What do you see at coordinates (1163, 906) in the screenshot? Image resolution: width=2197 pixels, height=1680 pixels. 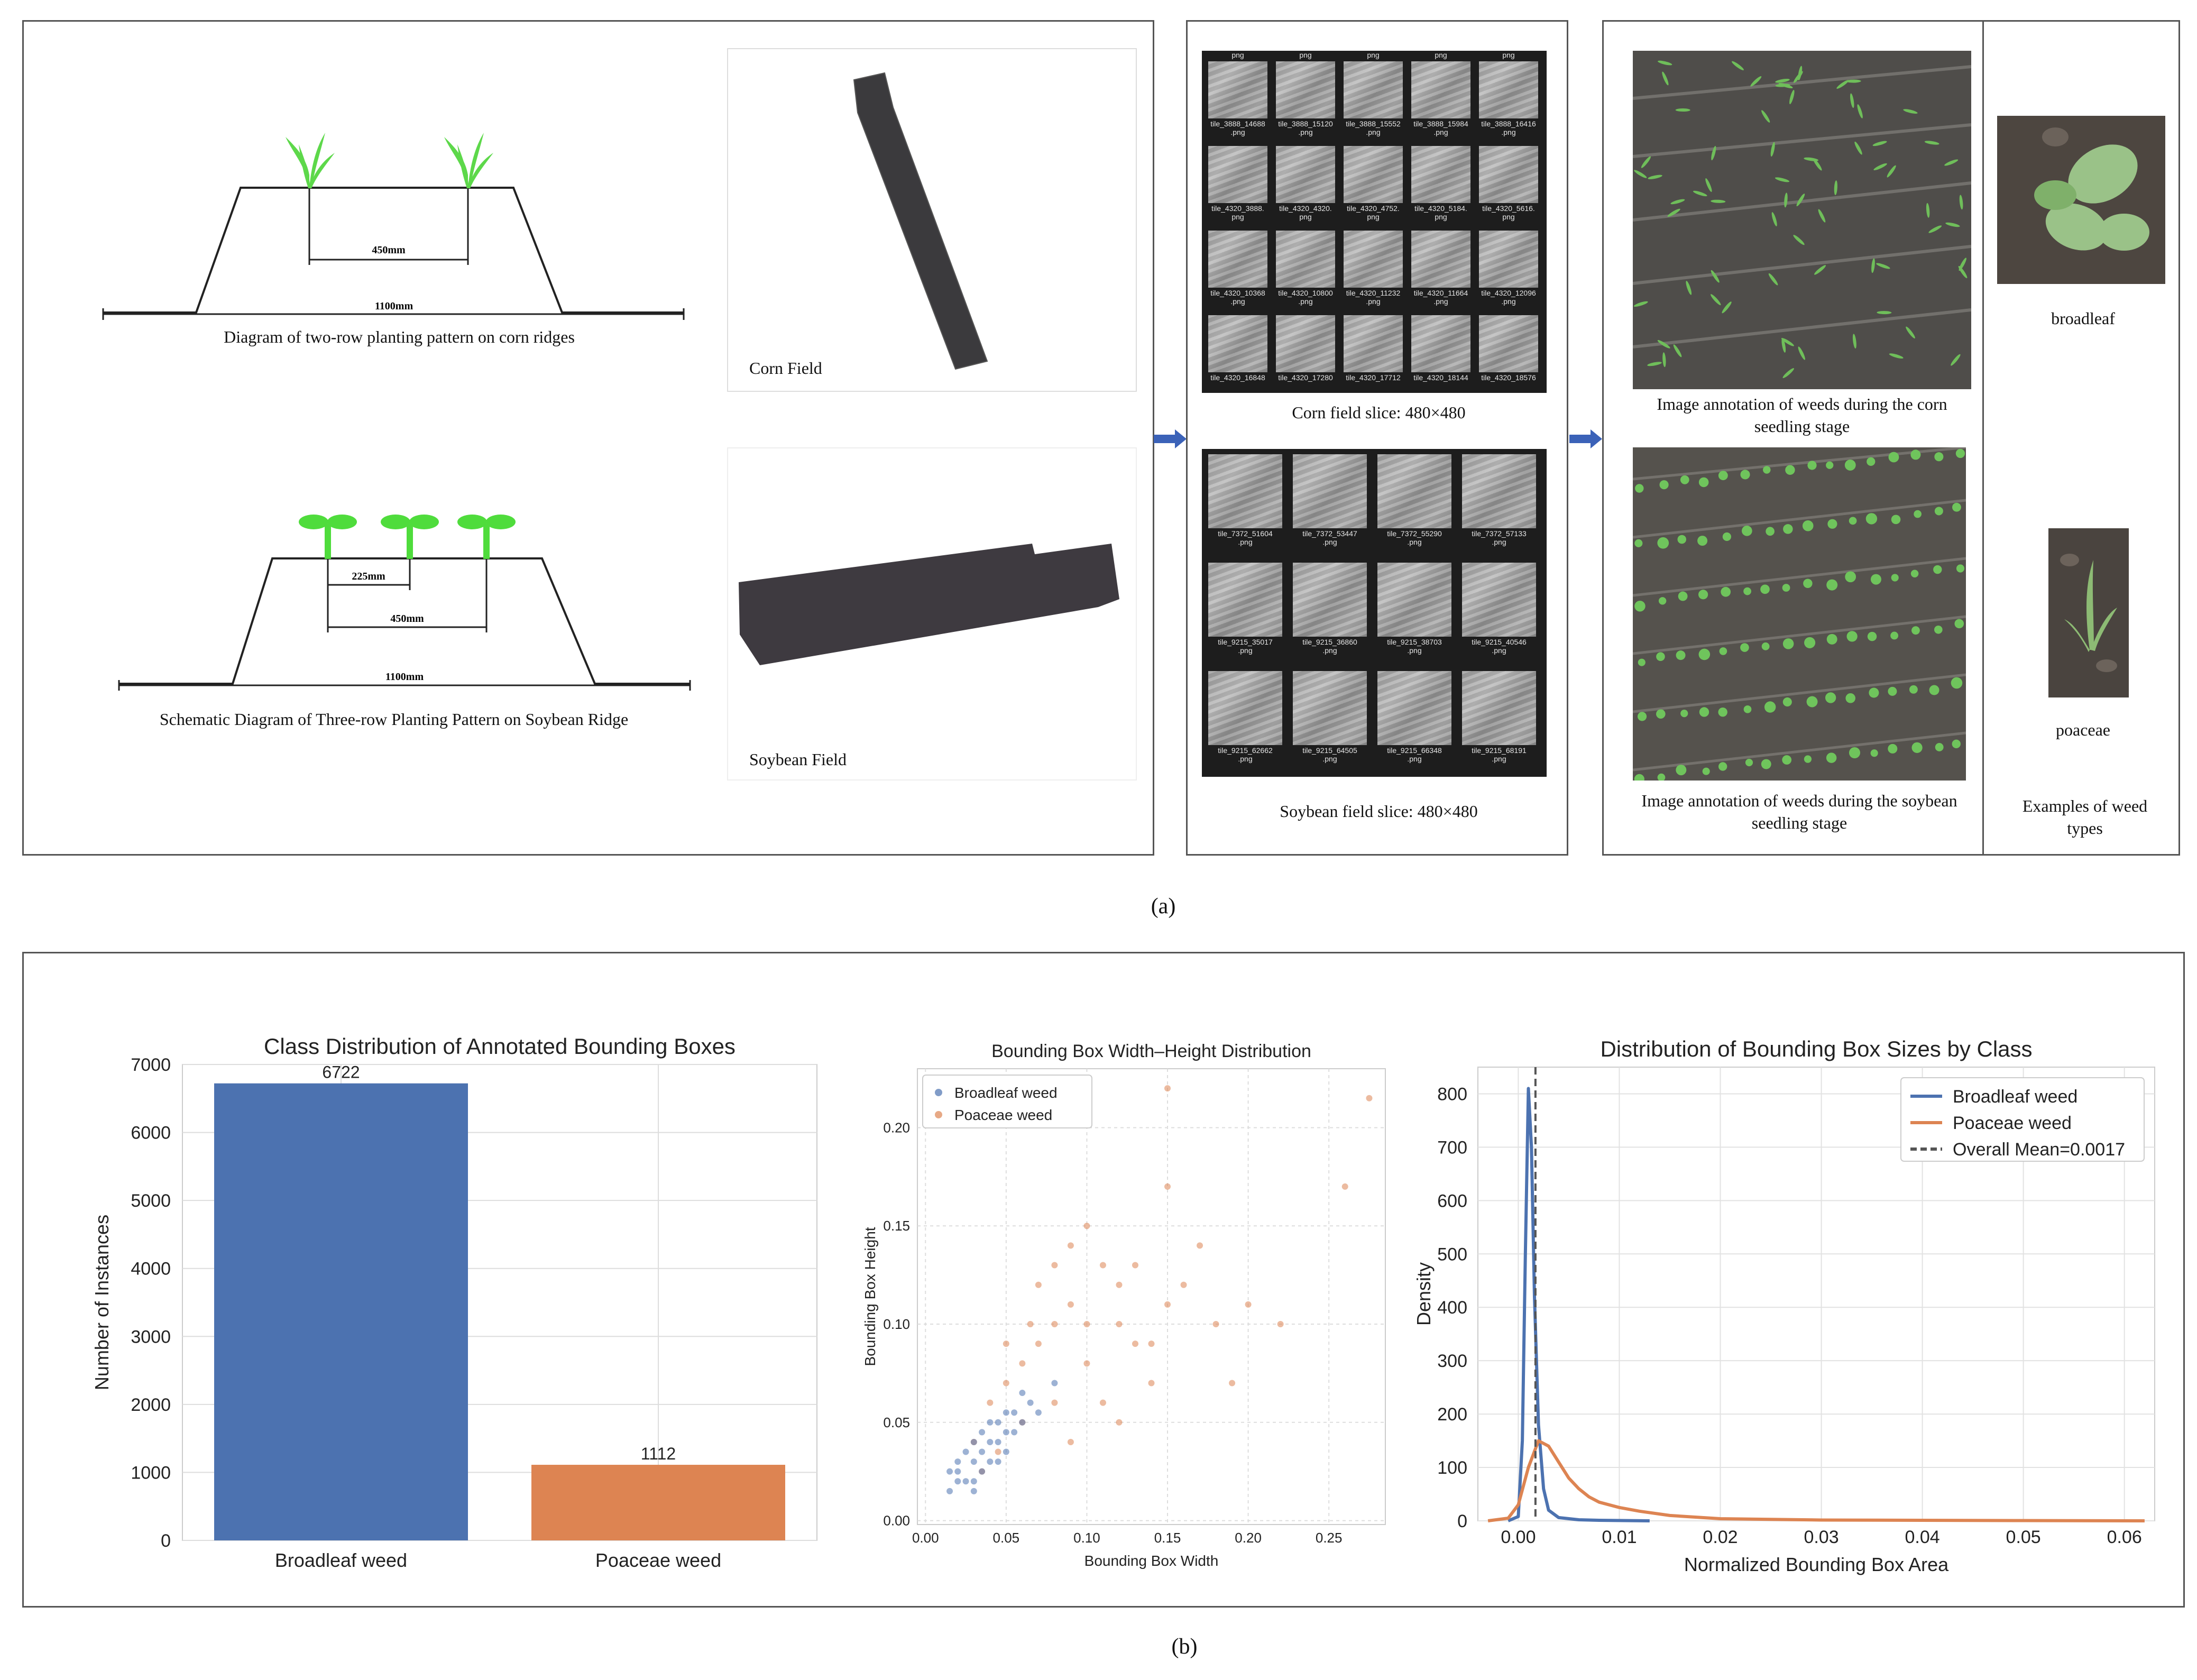 I see `panel-a-label: (a)` at bounding box center [1163, 906].